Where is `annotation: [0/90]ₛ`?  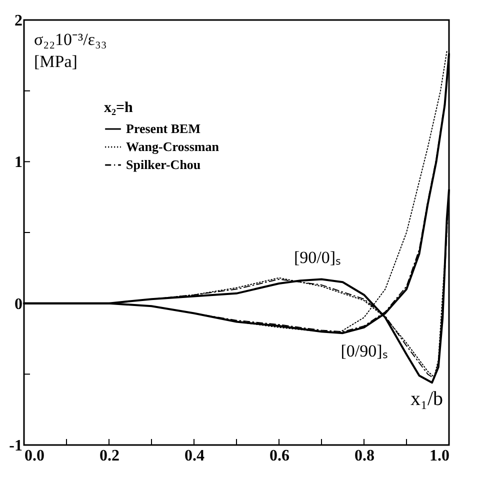 annotation: [0/90]ₛ is located at coordinates (364, 351).